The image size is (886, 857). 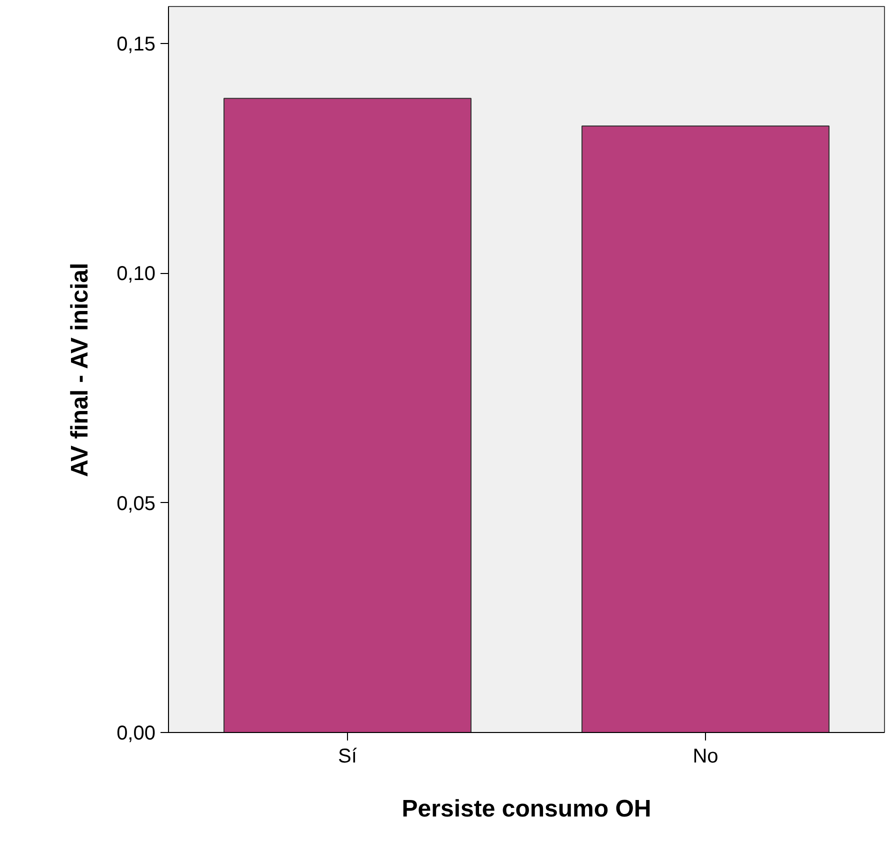 What do you see at coordinates (136, 44) in the screenshot?
I see `y-tick-label: 0,15` at bounding box center [136, 44].